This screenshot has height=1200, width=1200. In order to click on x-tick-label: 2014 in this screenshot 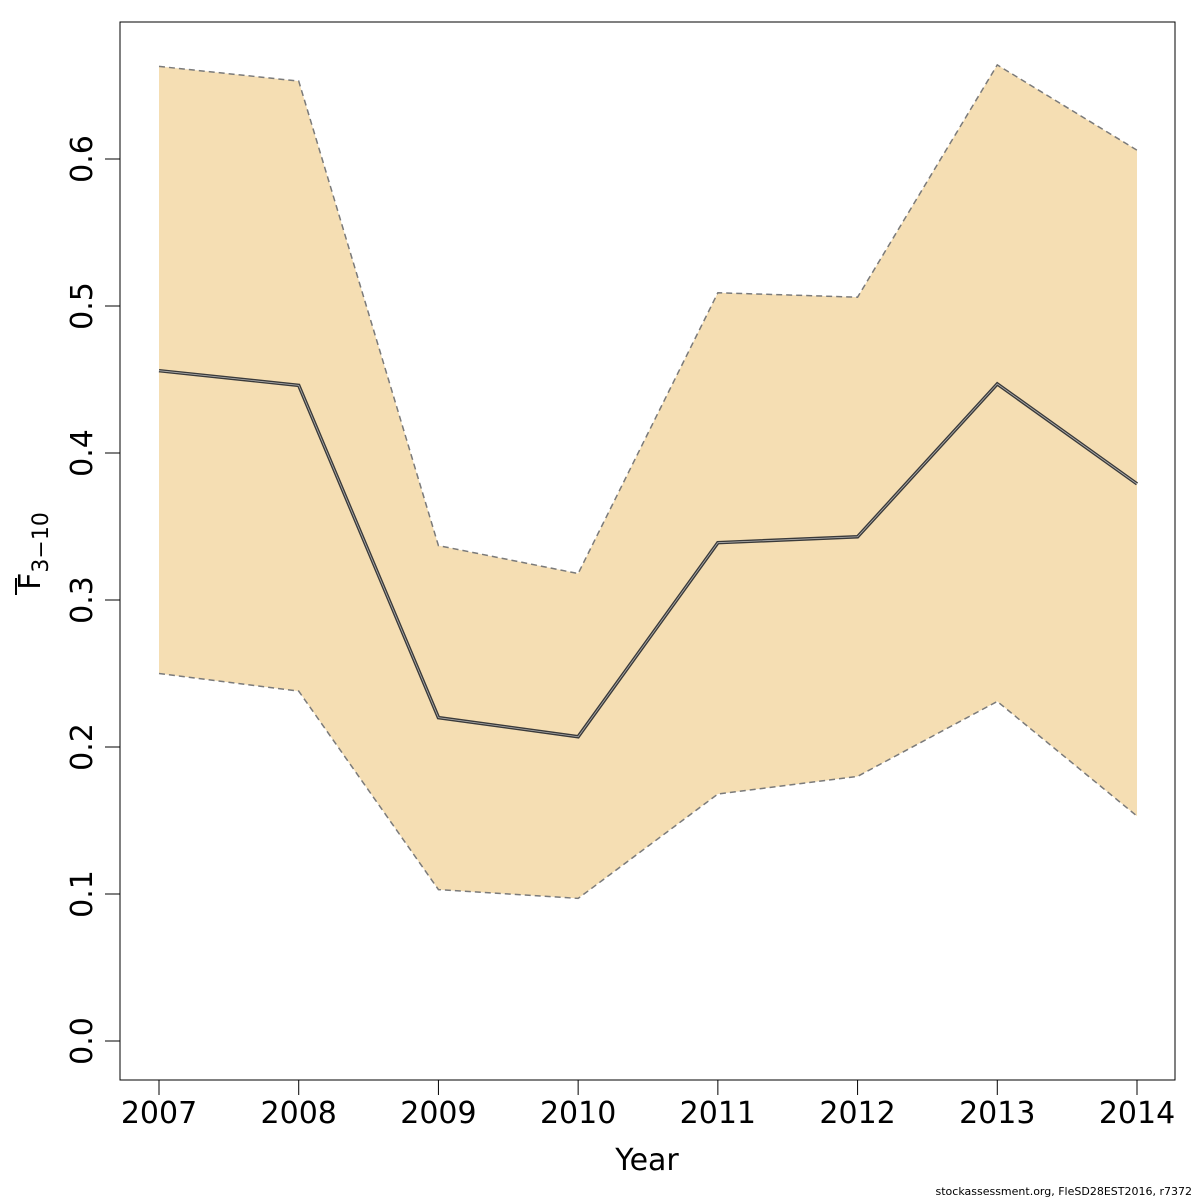, I will do `click(1137, 1113)`.